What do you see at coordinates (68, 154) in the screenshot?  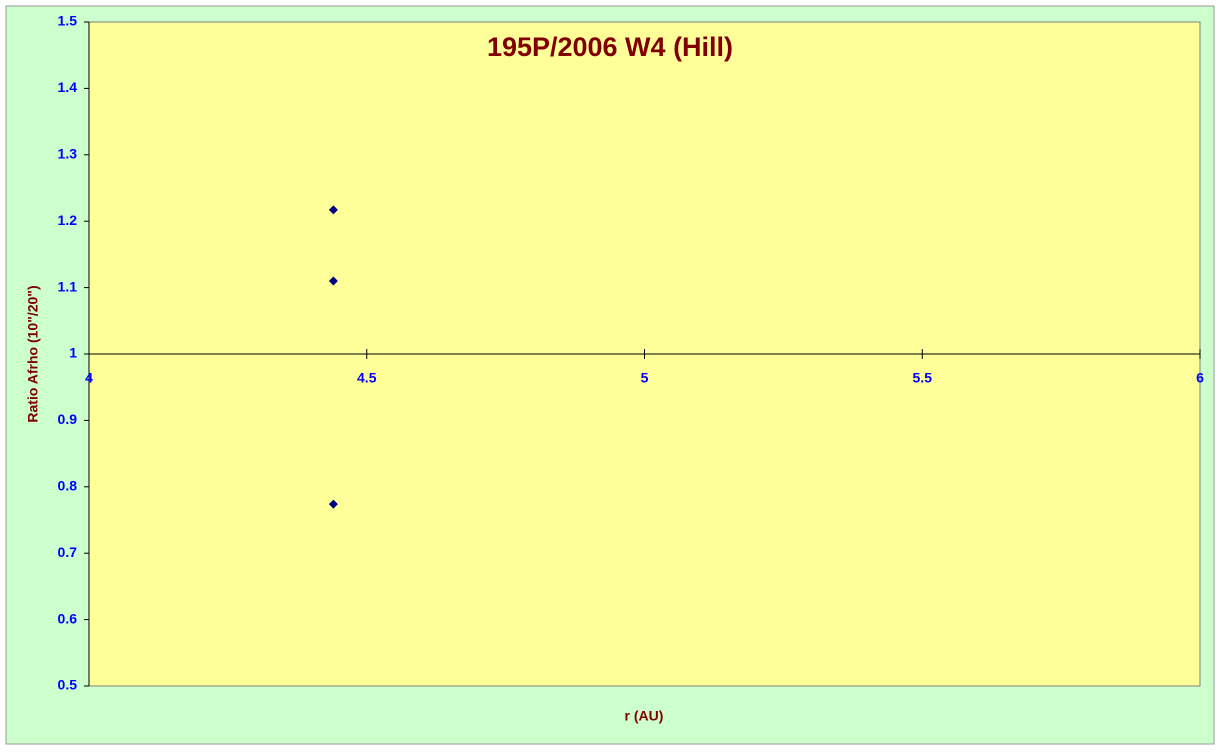 I see `y-tick-label: 1.3` at bounding box center [68, 154].